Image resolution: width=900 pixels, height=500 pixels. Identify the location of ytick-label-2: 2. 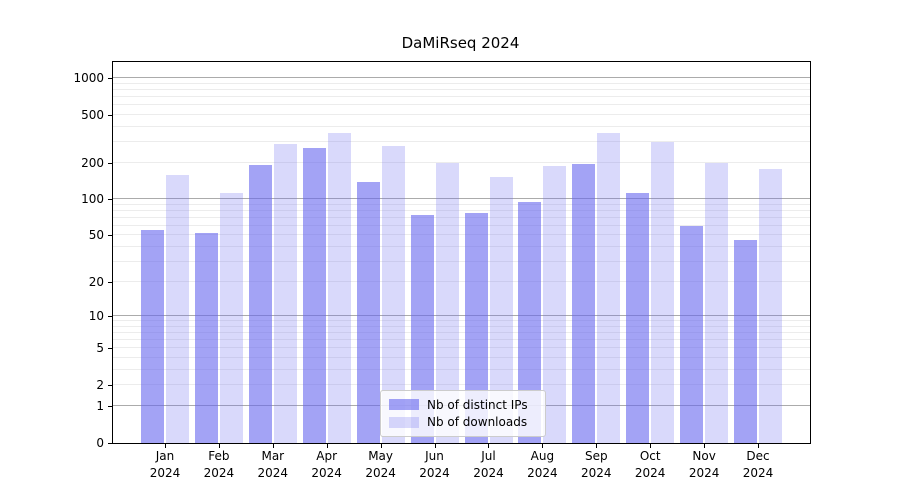
(100, 385).